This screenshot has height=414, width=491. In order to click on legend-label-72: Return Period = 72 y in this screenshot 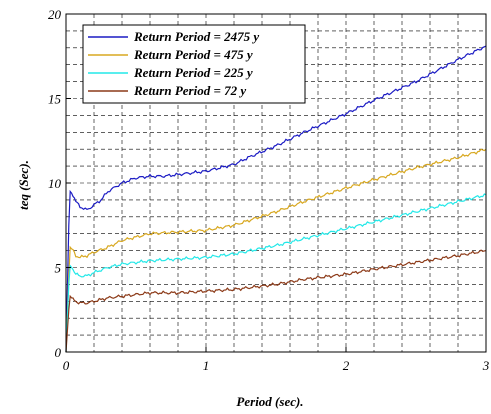, I will do `click(189, 90)`.